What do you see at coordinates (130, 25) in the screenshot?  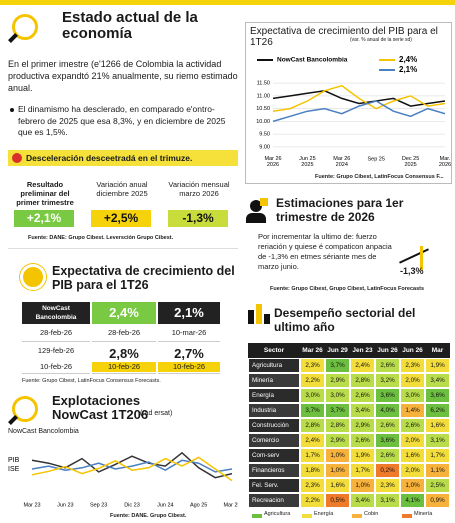 I see `section-title: Estado actual de la economía` at bounding box center [130, 25].